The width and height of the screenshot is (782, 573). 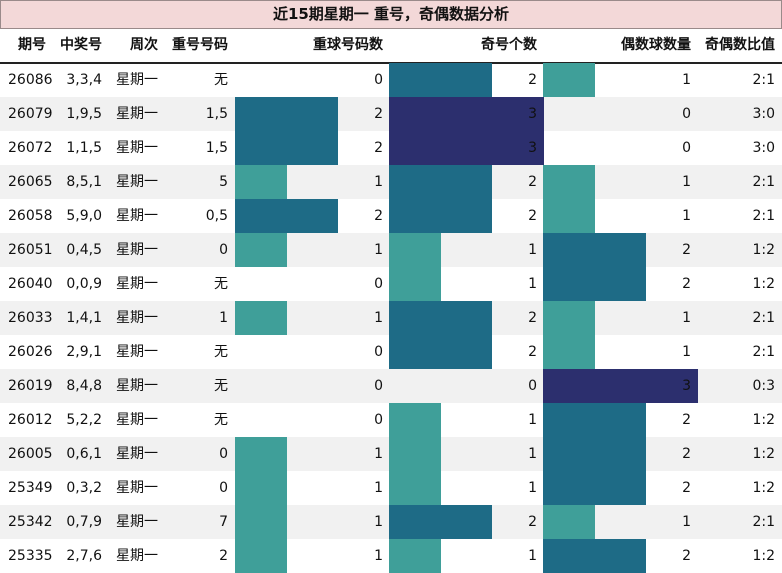 I want to click on table-row: 26086 3,3,4 星期一 无 0 2 1 2:1, so click(x=391, y=80).